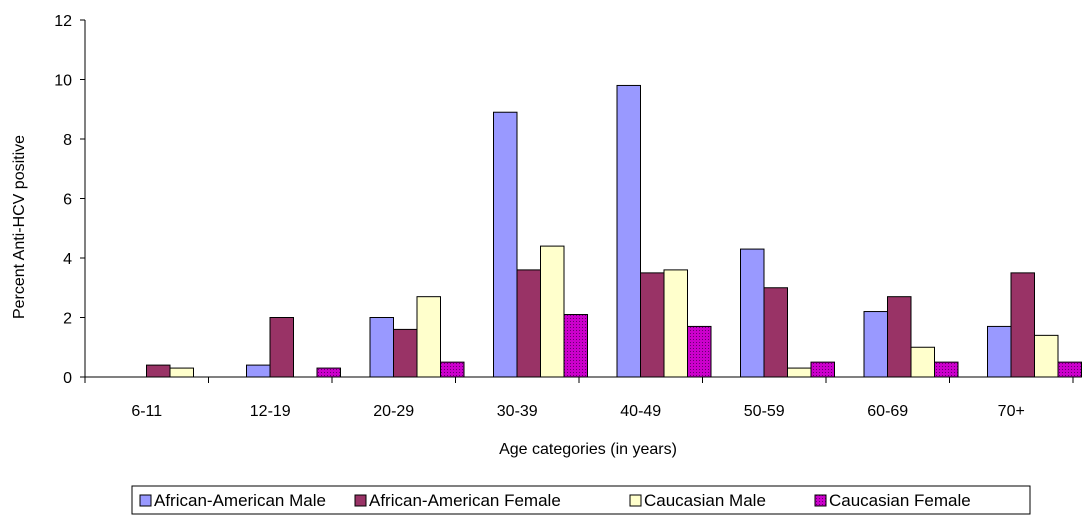 The image size is (1083, 520). I want to click on bar-caucasian-male-70+, so click(1046, 356).